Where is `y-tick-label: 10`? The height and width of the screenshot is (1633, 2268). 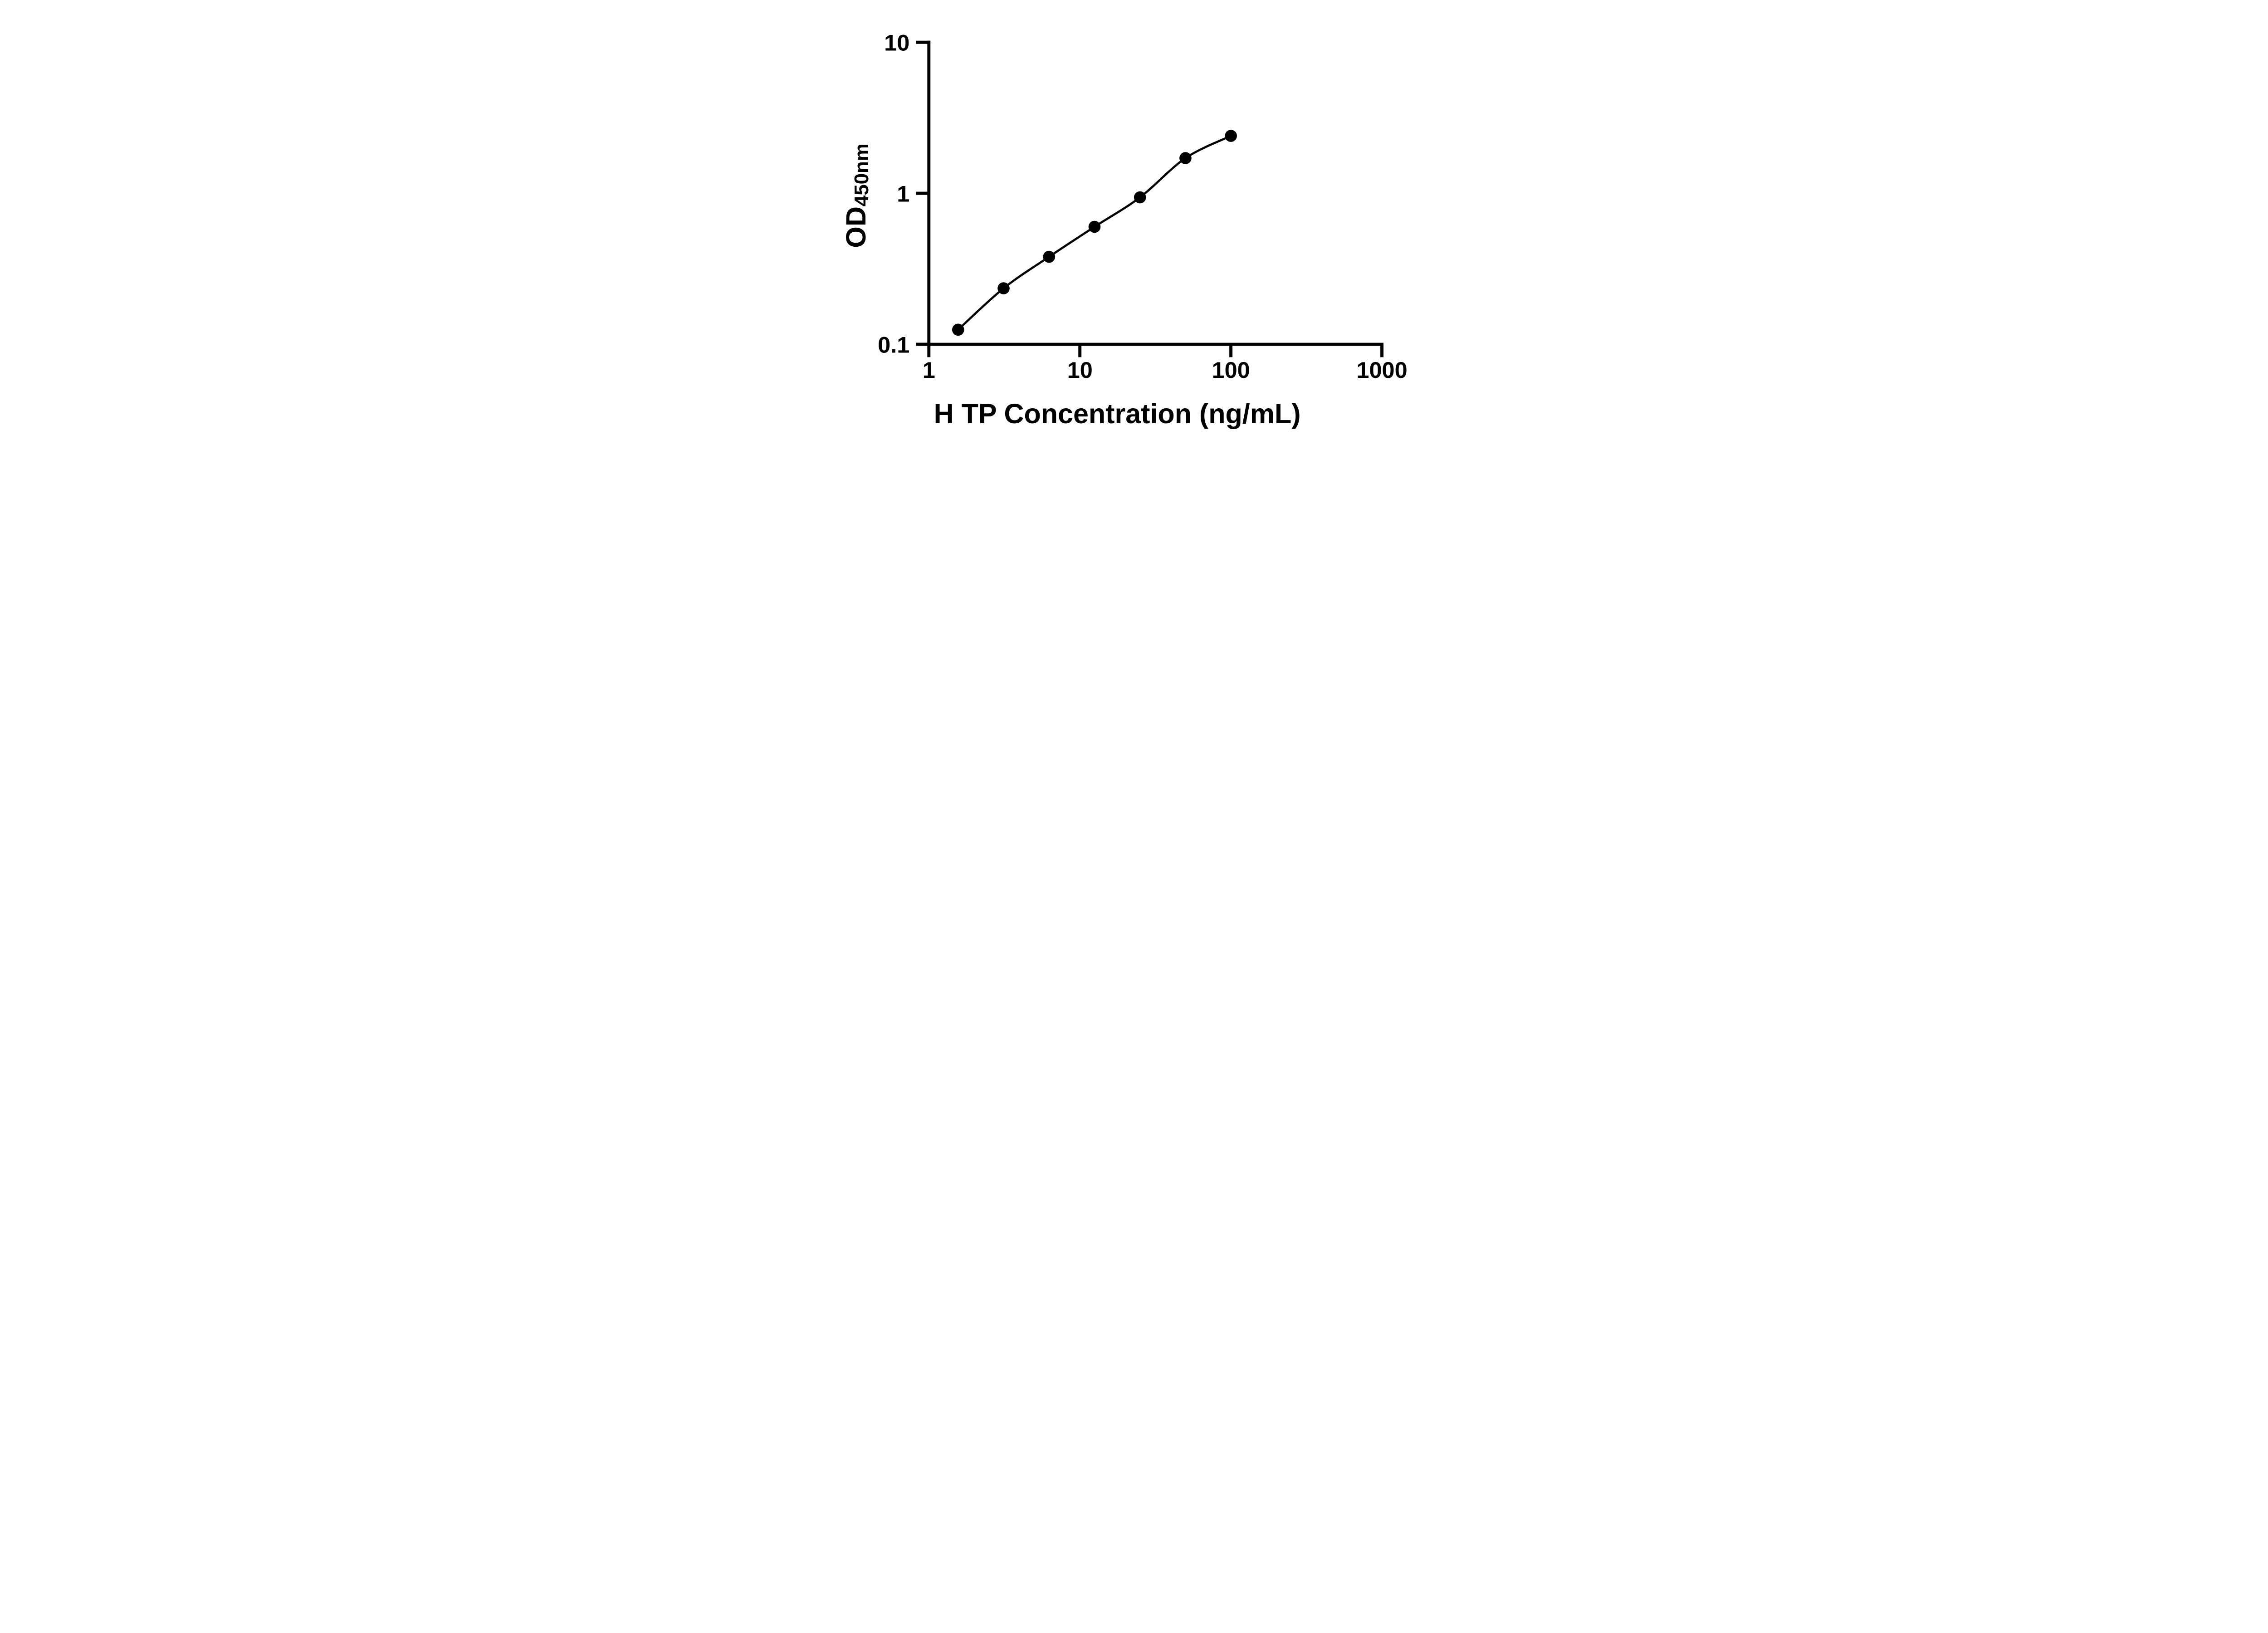
y-tick-label: 10 is located at coordinates (896, 43).